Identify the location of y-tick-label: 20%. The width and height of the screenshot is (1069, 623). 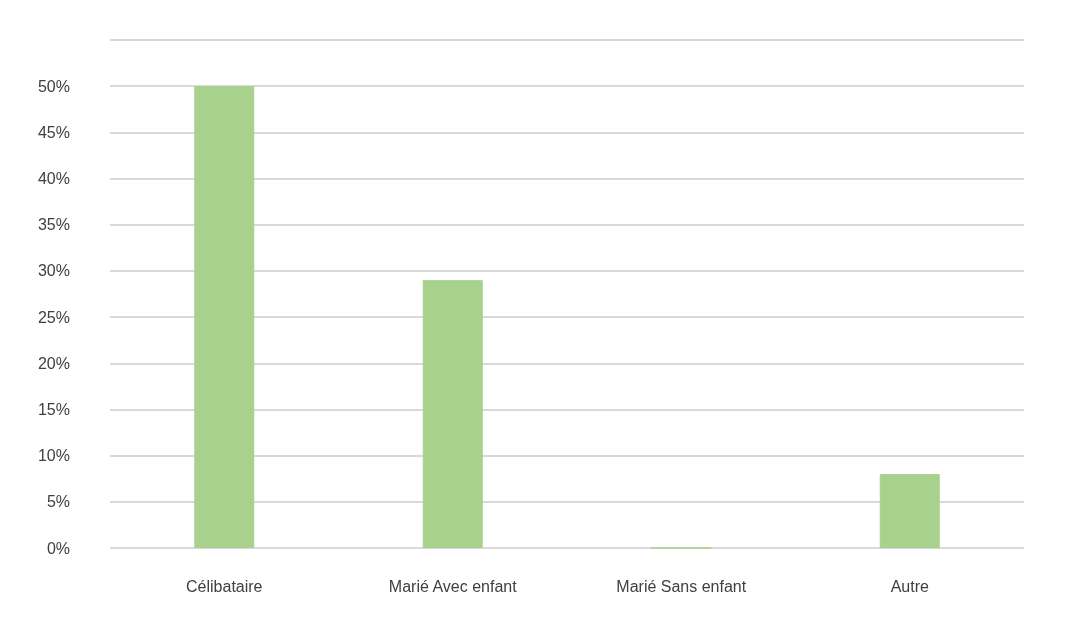
(53, 363).